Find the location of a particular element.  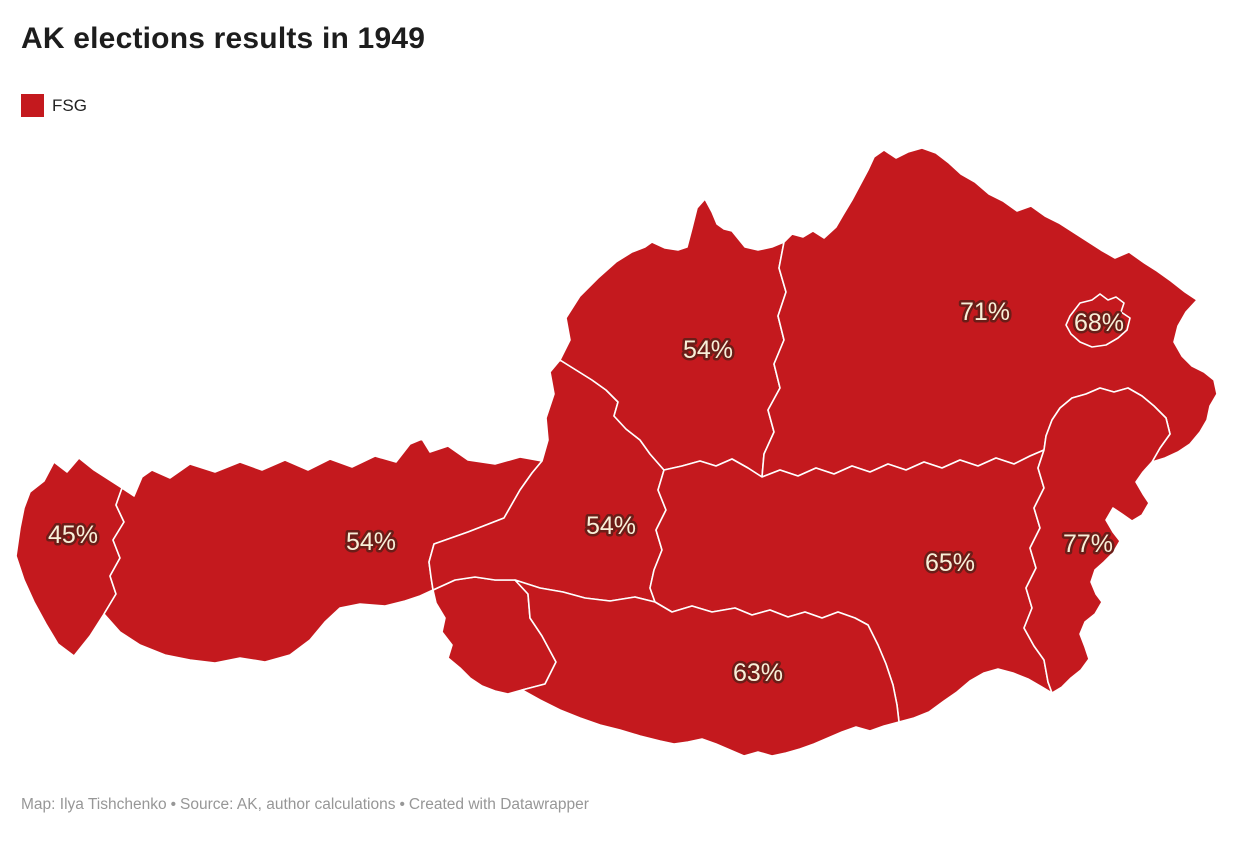

region-label-vienna: 68% is located at coordinates (1099, 323).